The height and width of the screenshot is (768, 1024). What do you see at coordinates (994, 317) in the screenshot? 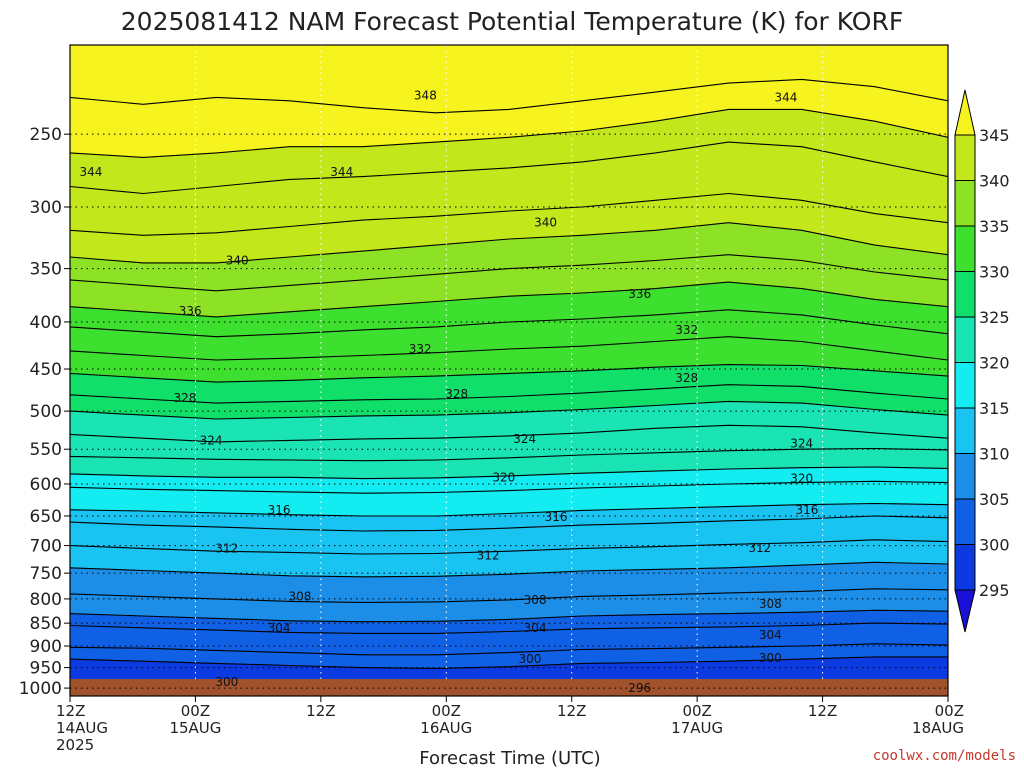
I see `colorbar-label: 325` at bounding box center [994, 317].